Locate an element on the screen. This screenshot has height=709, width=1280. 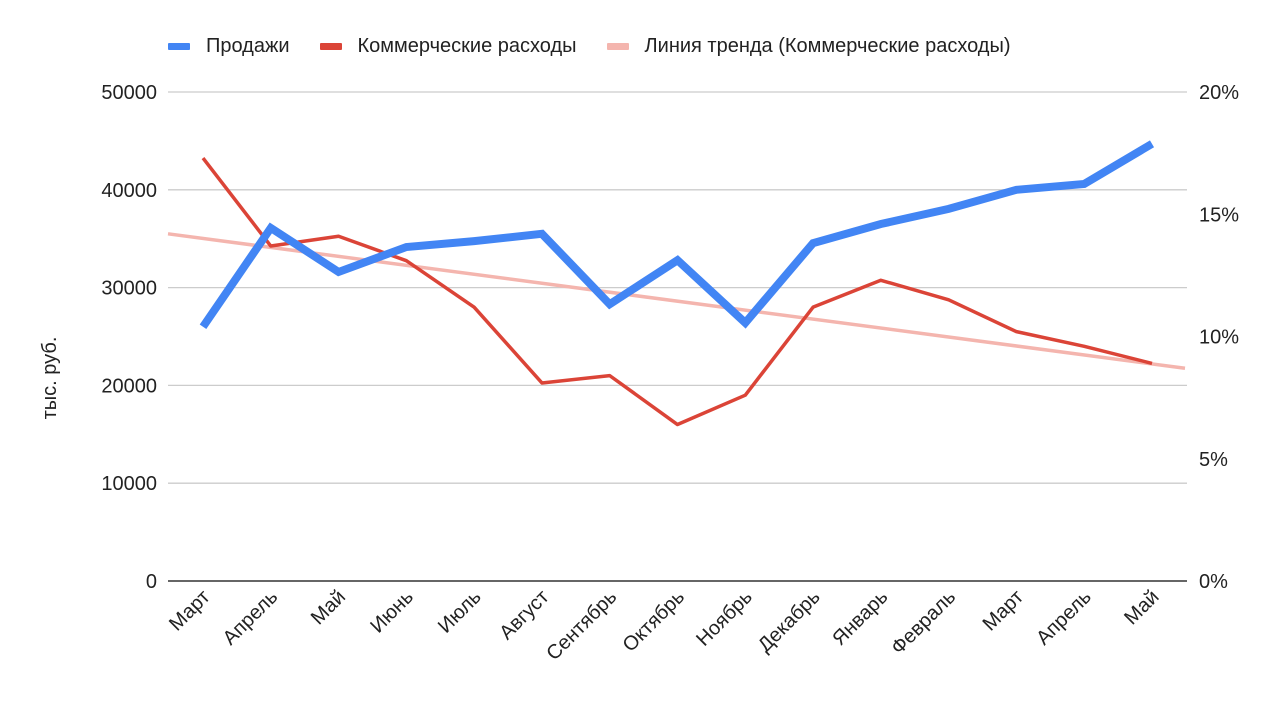
right-tick-label: 15% is located at coordinates (1219, 215).